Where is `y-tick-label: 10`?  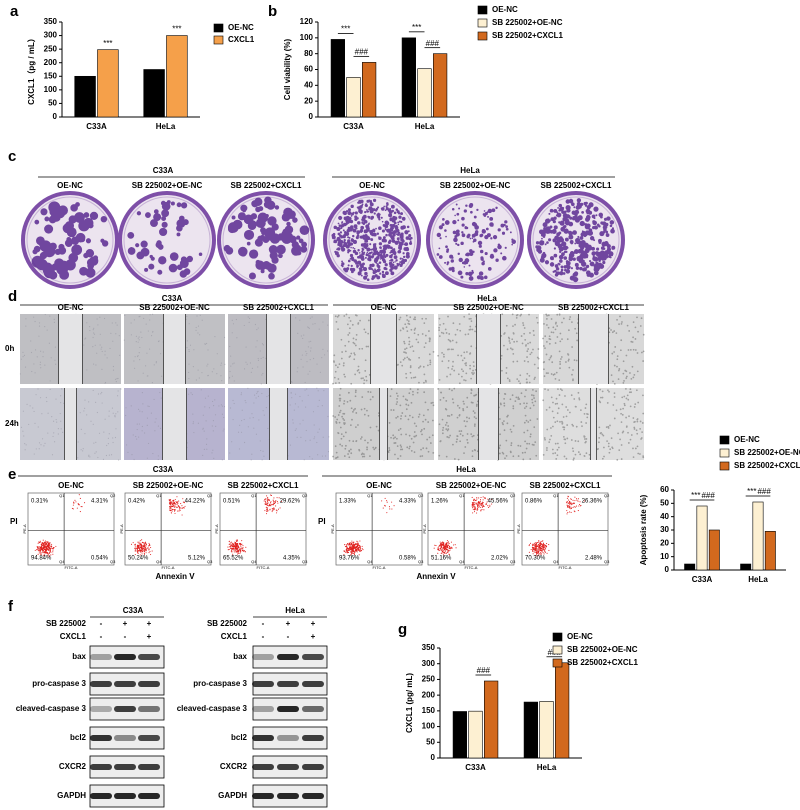 y-tick-label: 10 is located at coordinates (664, 556).